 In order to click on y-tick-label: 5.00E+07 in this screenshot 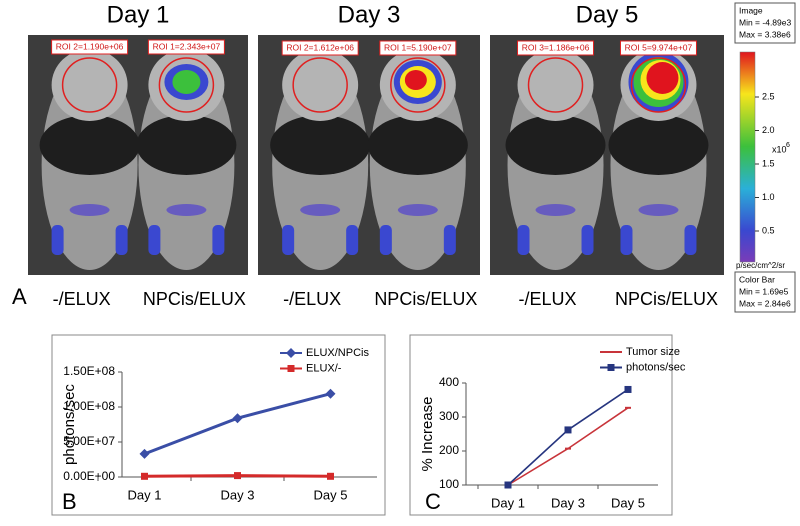, I will do `click(89, 441)`.